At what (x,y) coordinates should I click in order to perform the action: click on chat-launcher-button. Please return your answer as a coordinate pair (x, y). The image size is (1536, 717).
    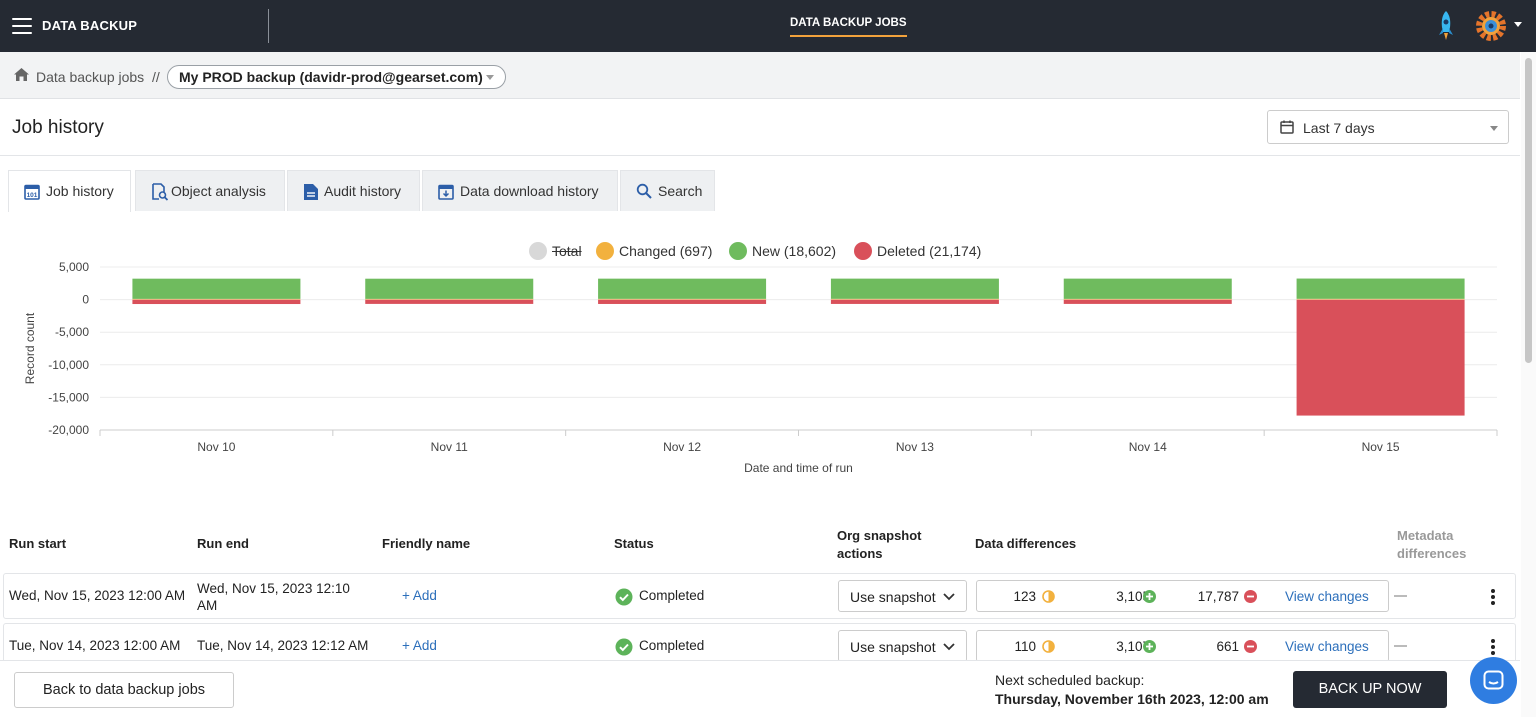
    Looking at the image, I should click on (1493, 680).